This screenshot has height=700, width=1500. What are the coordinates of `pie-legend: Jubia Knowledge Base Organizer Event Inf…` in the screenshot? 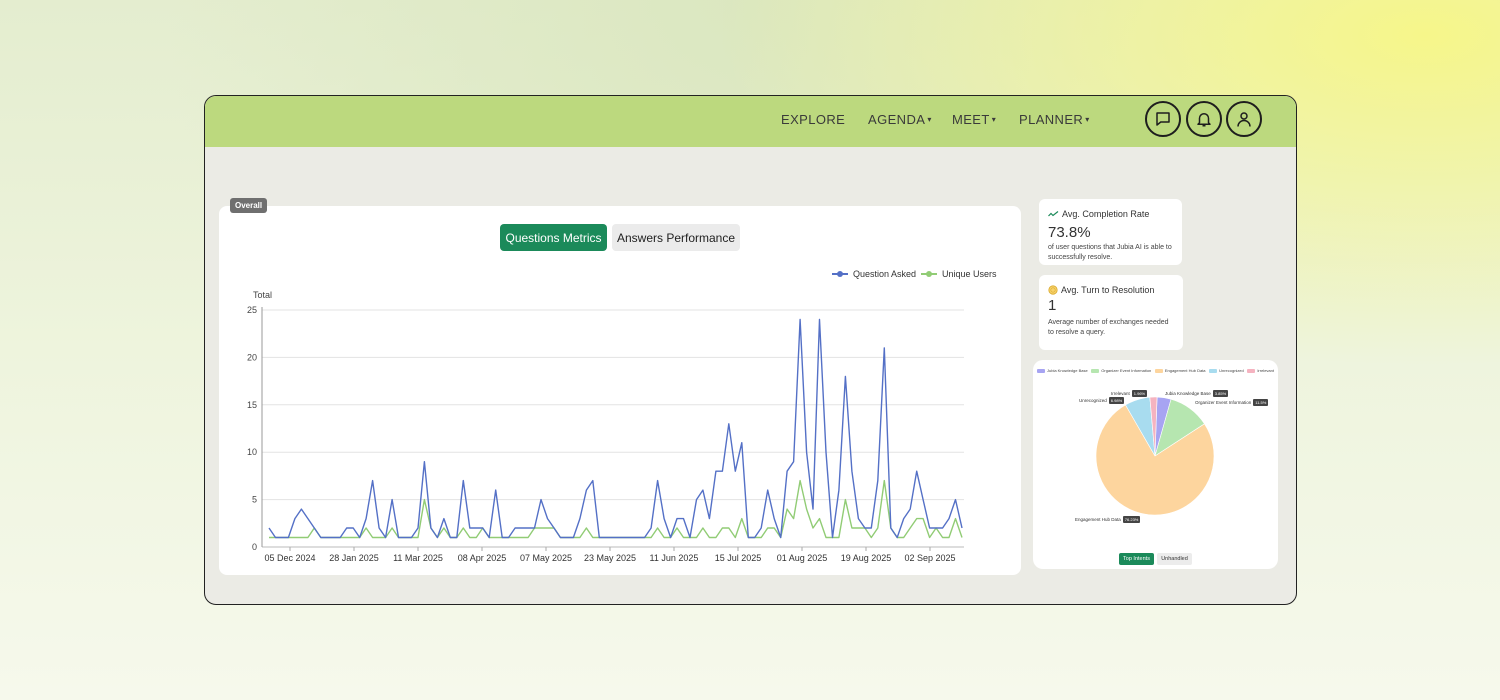 It's located at (1155, 370).